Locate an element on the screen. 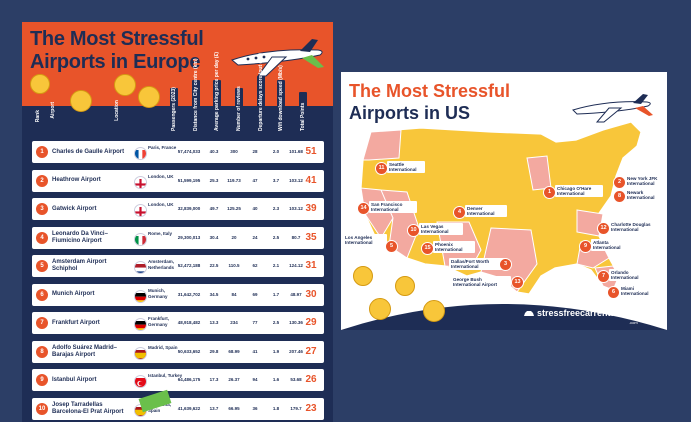 The image size is (691, 422). pin-3: 3 is located at coordinates (505, 264).